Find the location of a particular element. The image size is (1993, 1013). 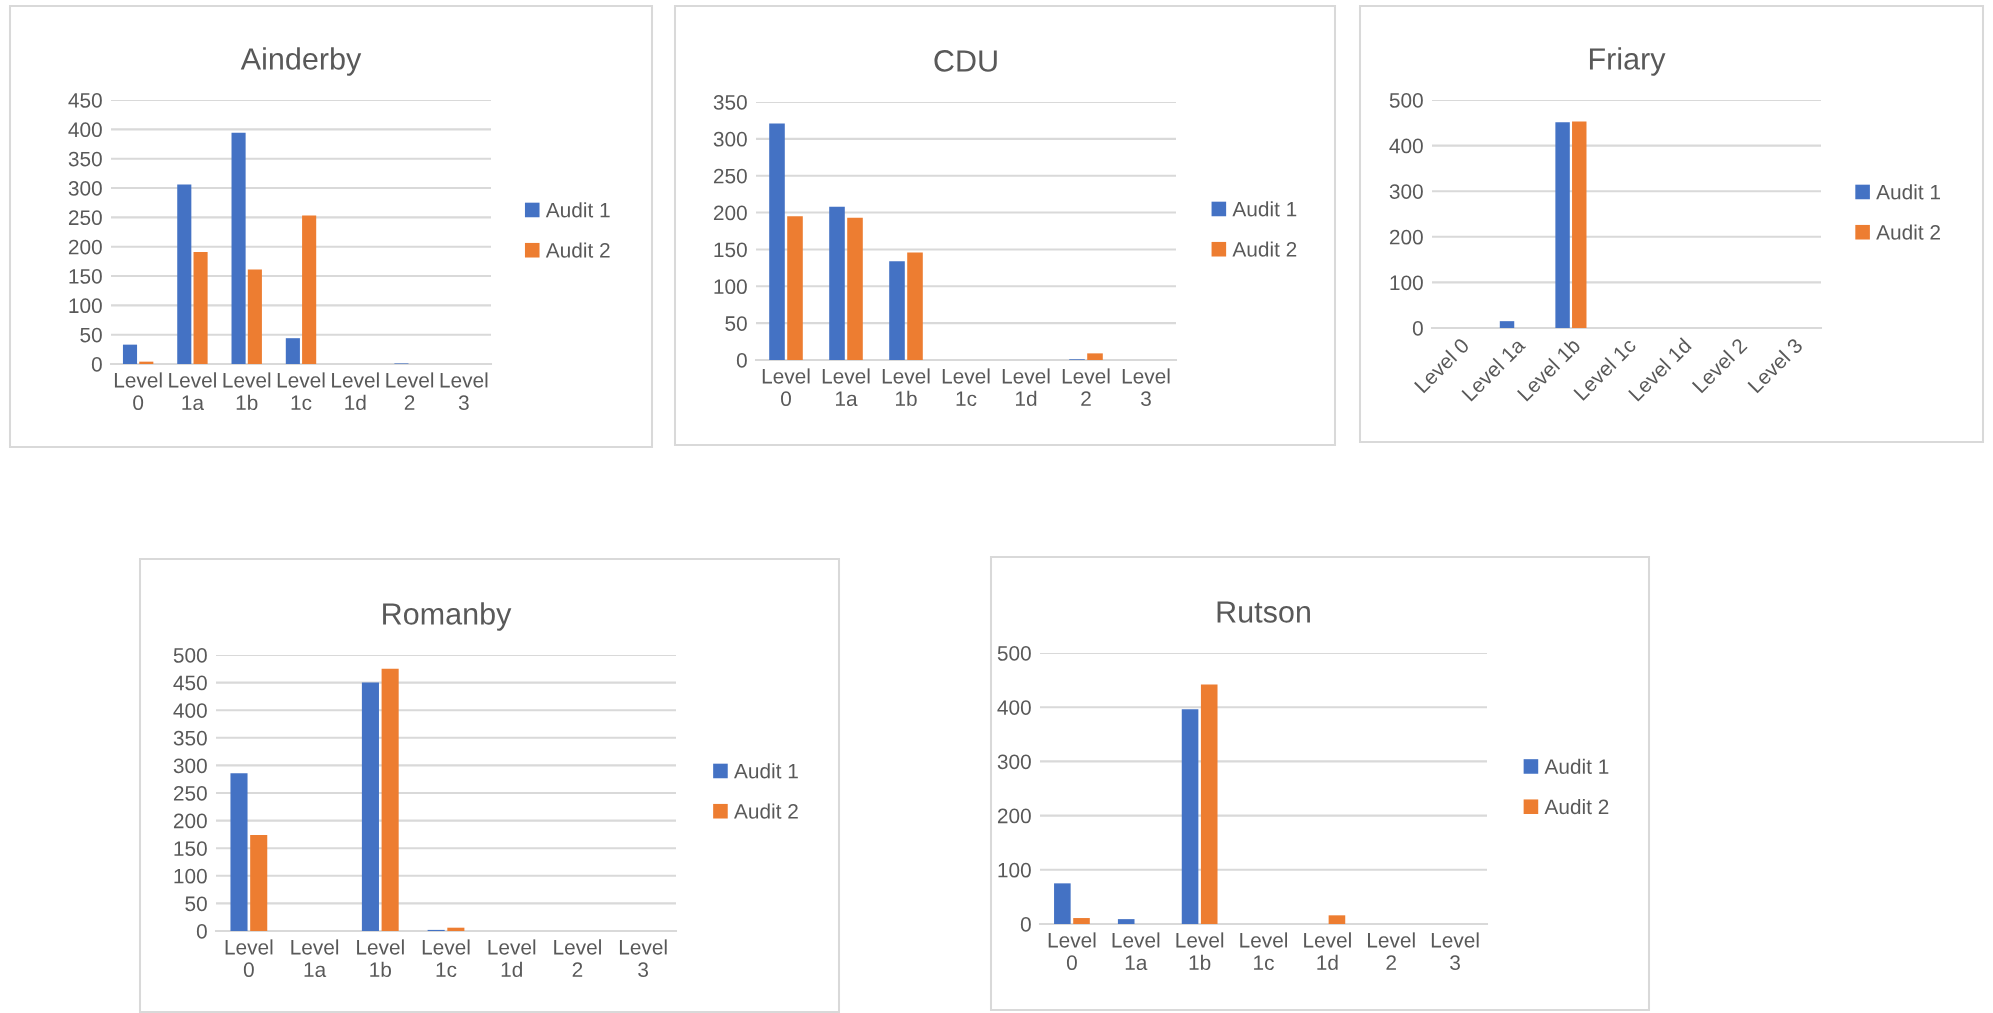

chart-title: CDU is located at coordinates (965, 61).